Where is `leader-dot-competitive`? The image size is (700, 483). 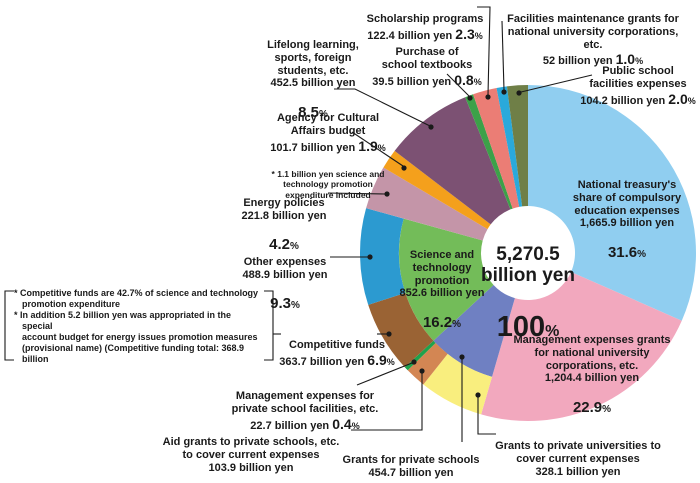 leader-dot-competitive is located at coordinates (389, 334).